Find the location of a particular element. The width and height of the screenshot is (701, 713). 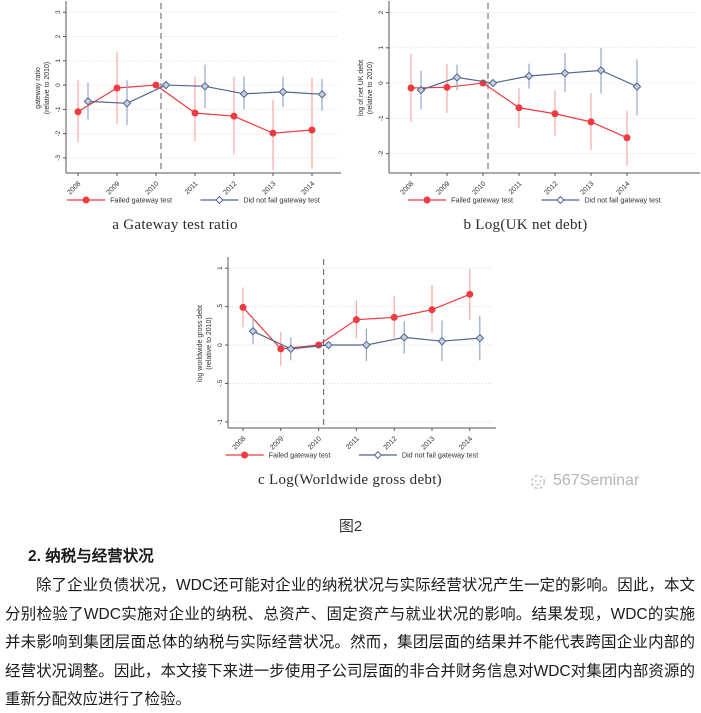

figure-label: 图2 is located at coordinates (350, 526).